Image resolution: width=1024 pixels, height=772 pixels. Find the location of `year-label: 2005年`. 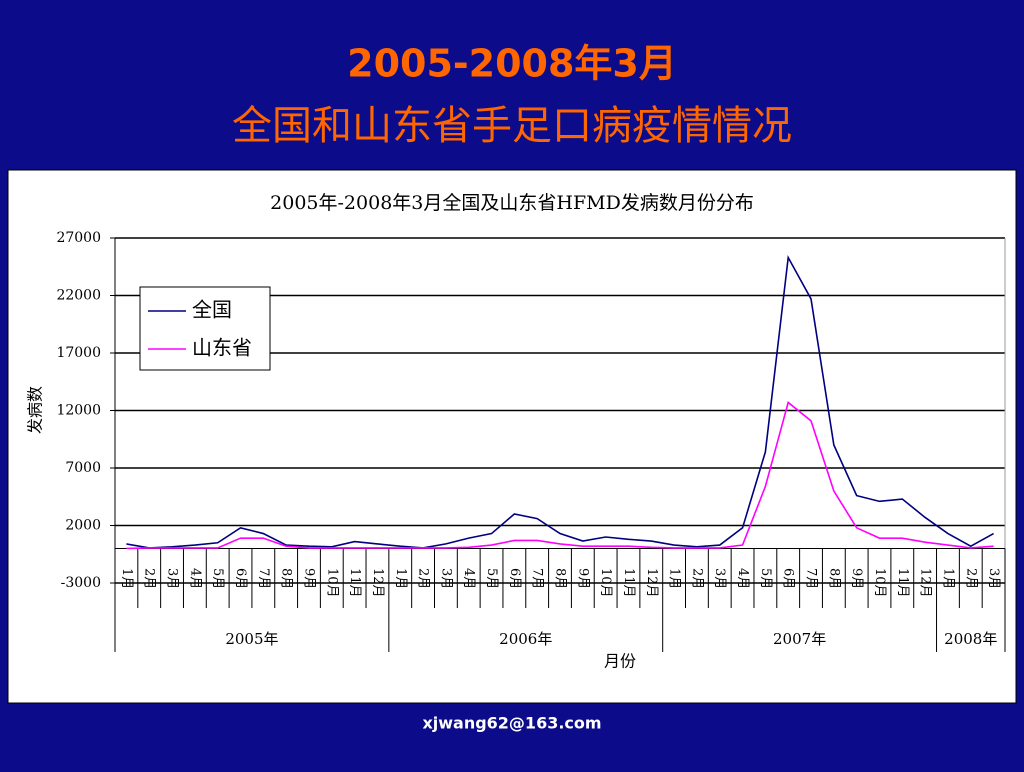

year-label: 2005年 is located at coordinates (251, 639).